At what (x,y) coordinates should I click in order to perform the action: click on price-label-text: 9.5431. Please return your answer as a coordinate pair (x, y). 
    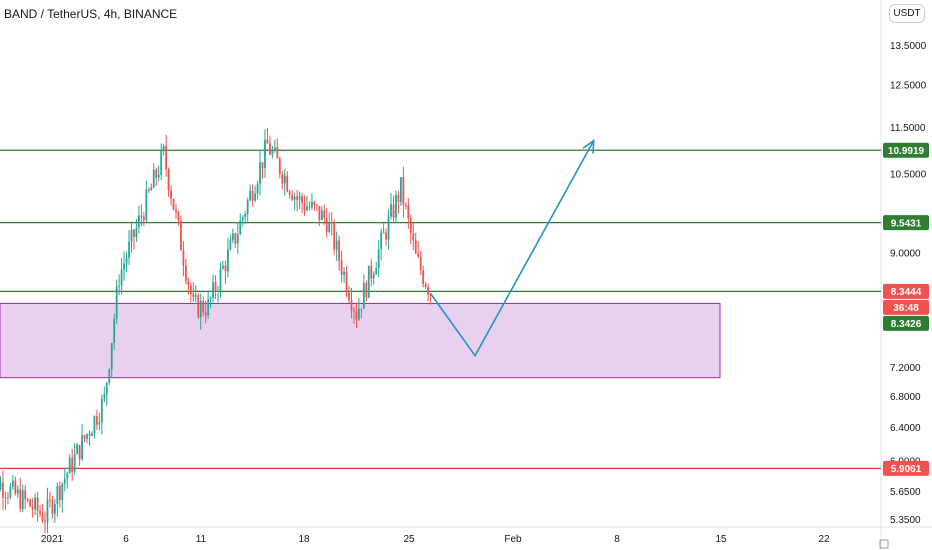
    Looking at the image, I should click on (906, 223).